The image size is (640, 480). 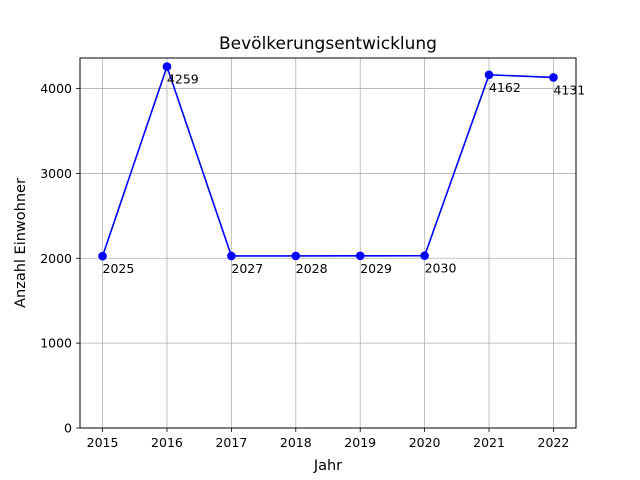 What do you see at coordinates (231, 442) in the screenshot?
I see `x-tick-label: 2017` at bounding box center [231, 442].